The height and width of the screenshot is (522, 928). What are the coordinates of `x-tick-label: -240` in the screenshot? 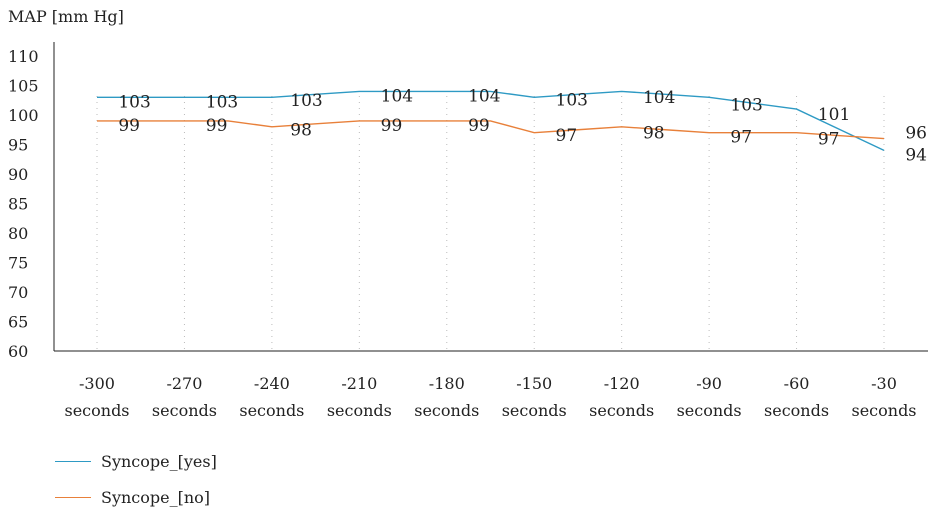 It's located at (272, 383).